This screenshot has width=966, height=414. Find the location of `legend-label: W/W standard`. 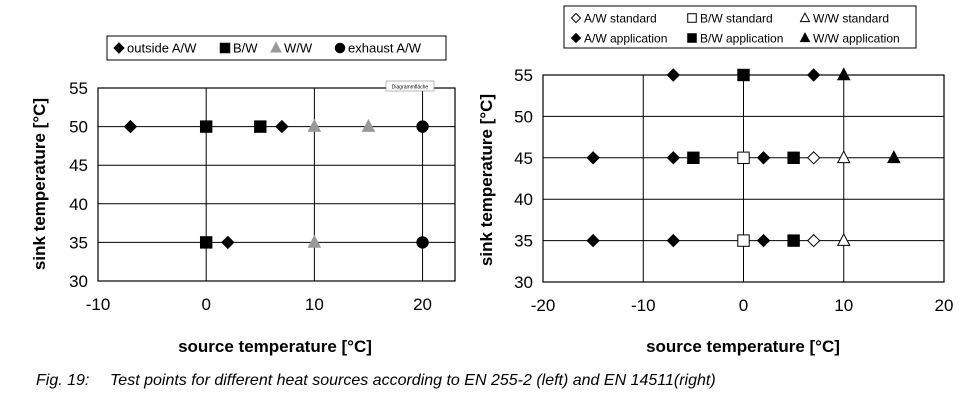

legend-label: W/W standard is located at coordinates (851, 19).